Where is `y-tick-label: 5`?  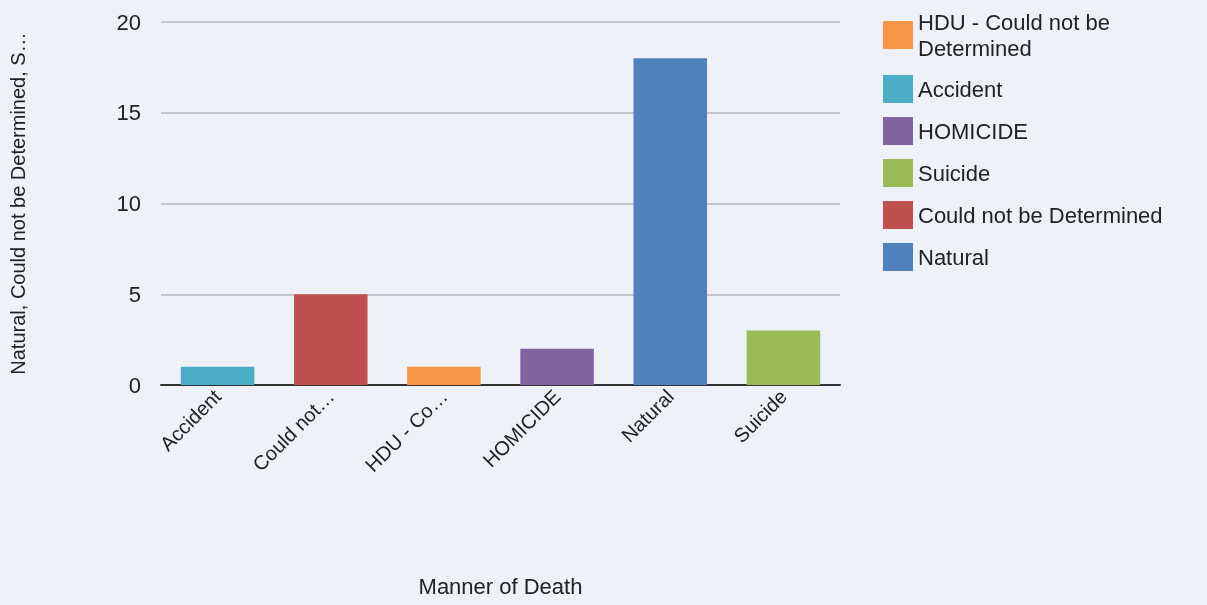 y-tick-label: 5 is located at coordinates (134, 294).